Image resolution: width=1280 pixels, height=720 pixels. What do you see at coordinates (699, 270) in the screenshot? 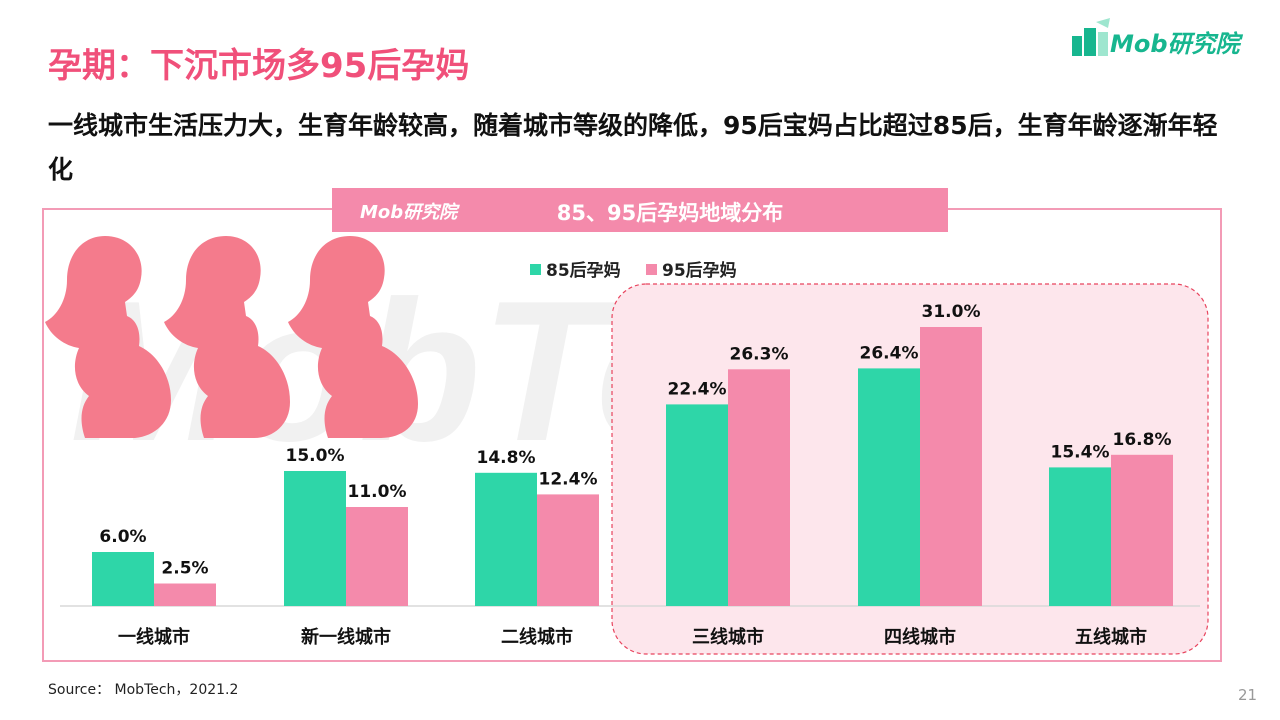
I see `legend-label-95: 95后孕妈` at bounding box center [699, 270].